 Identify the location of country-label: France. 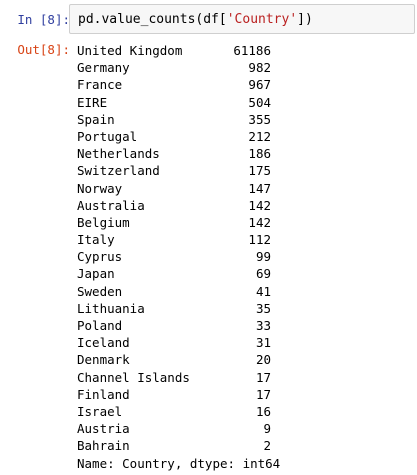
(100, 85).